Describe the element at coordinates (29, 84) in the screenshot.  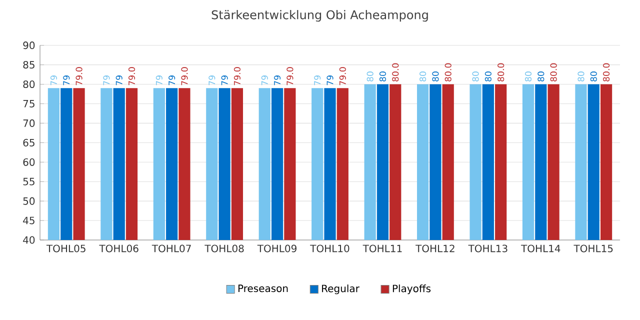
I see `y-tick-label: 80` at that location.